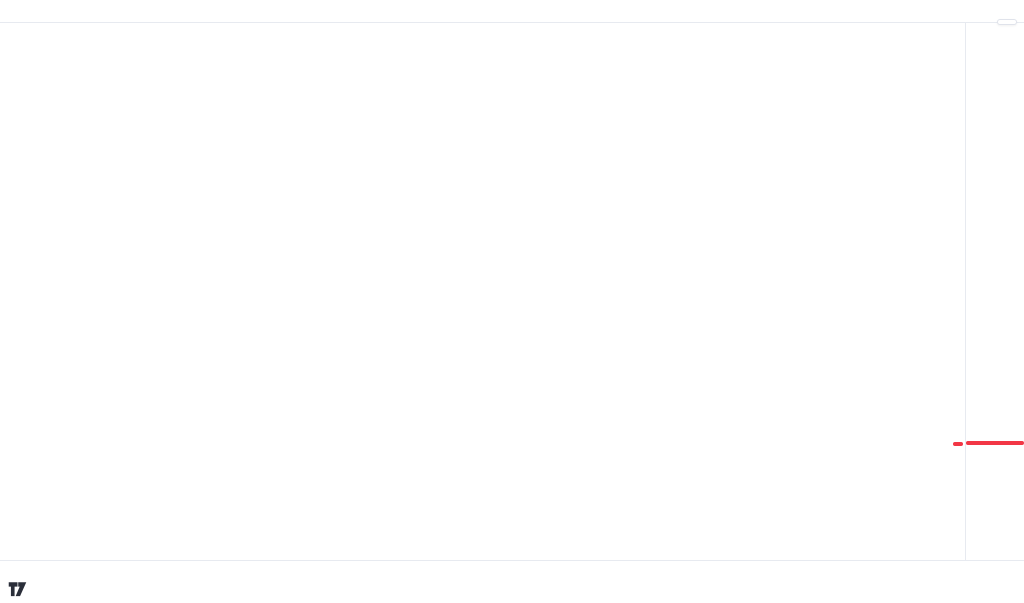 Image resolution: width=1024 pixels, height=603 pixels. Describe the element at coordinates (1007, 22) in the screenshot. I see `currency-unit-button` at that location.